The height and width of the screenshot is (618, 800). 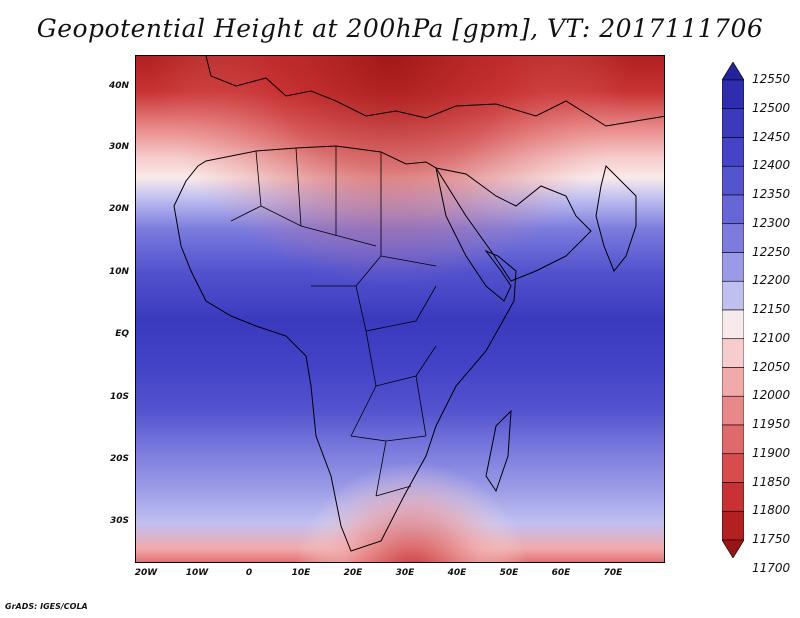 What do you see at coordinates (122, 334) in the screenshot?
I see `lat-label-eq: EQ` at bounding box center [122, 334].